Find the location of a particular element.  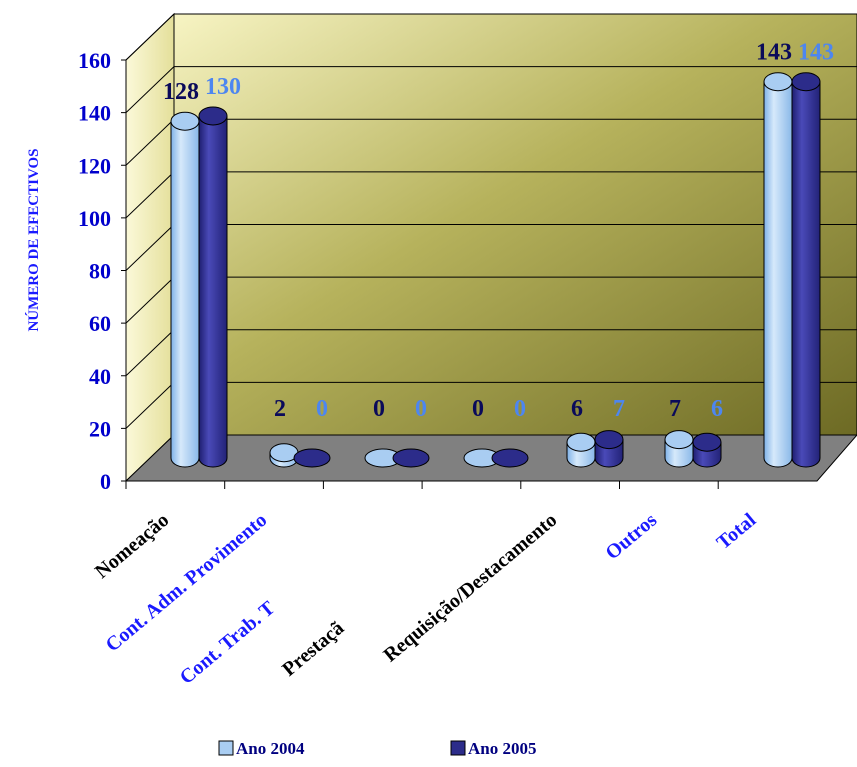

y-tick-label: 80 is located at coordinates (100, 271).